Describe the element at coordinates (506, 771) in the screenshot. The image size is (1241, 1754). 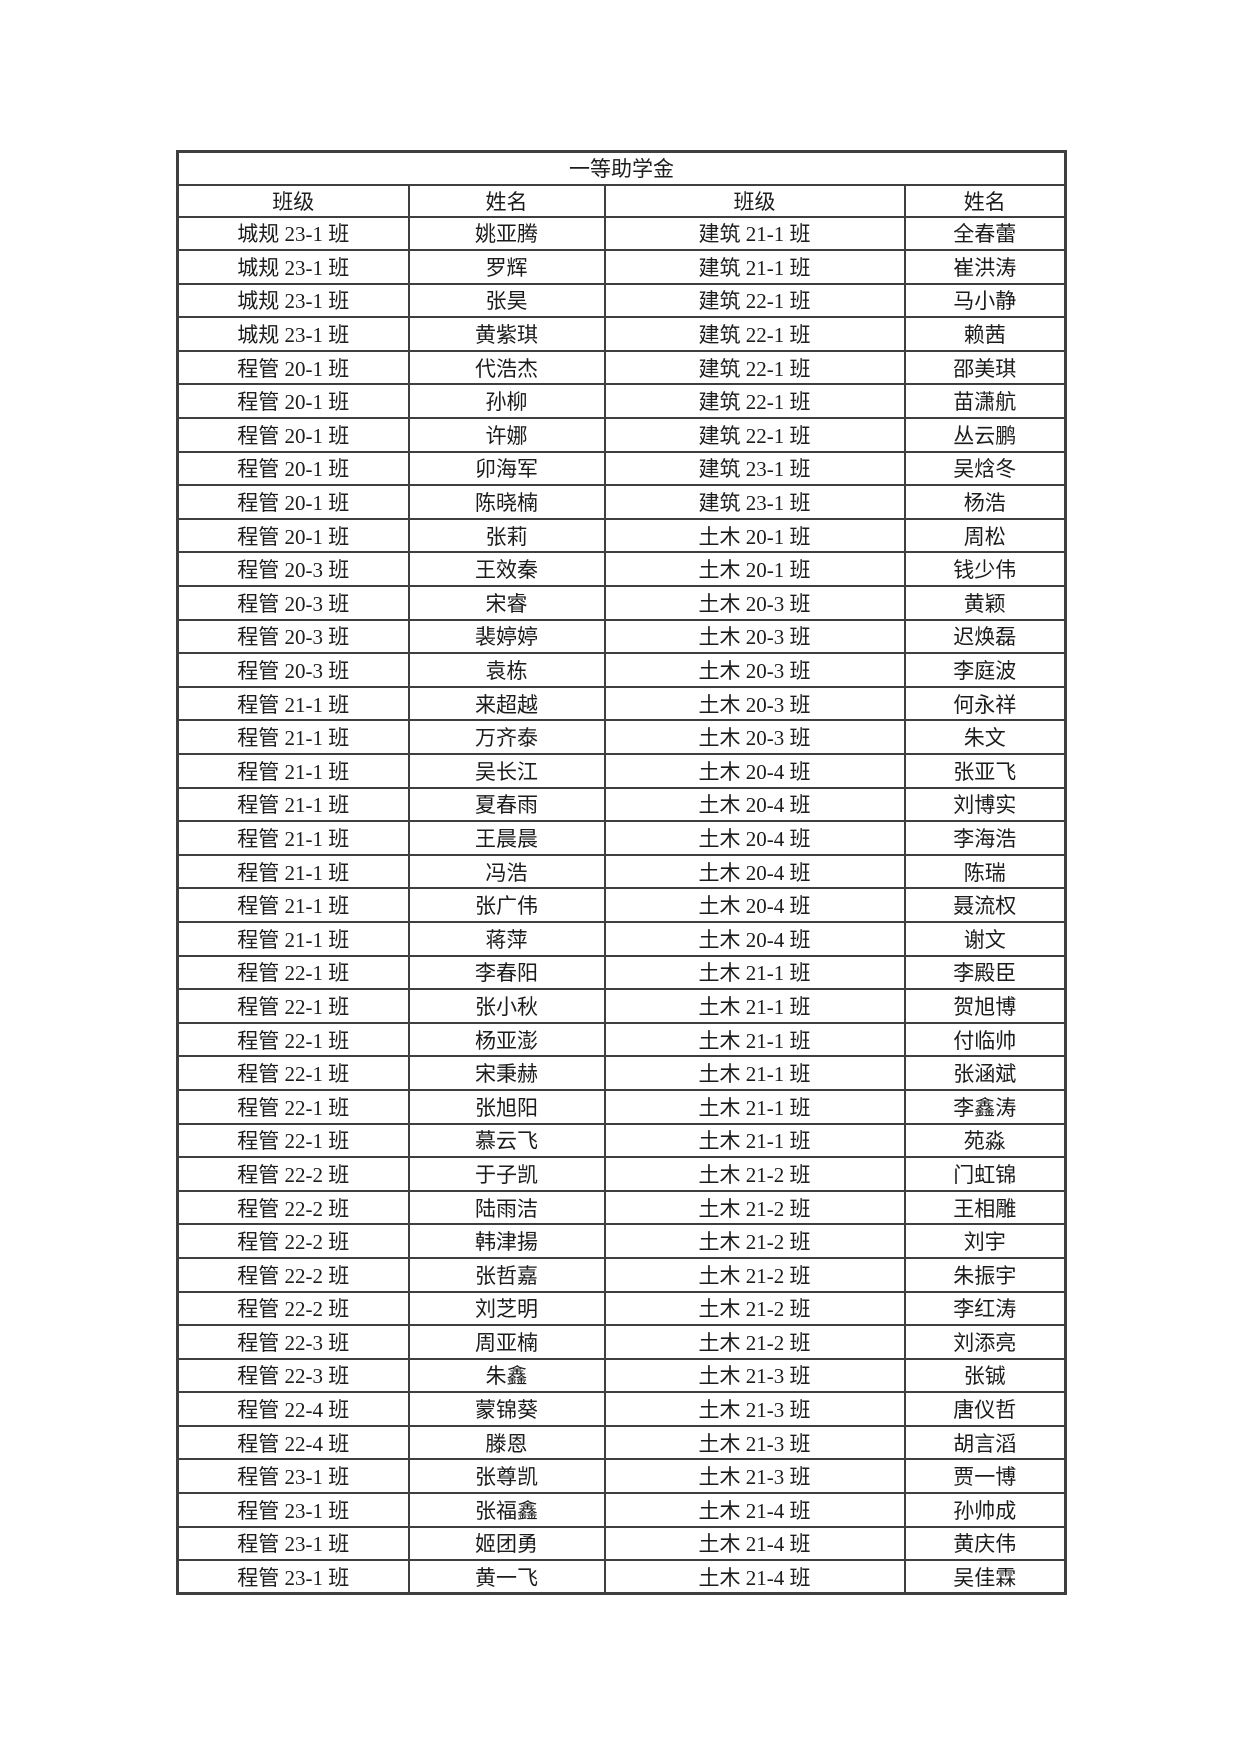
I see `name-cell: 吴长江` at that location.